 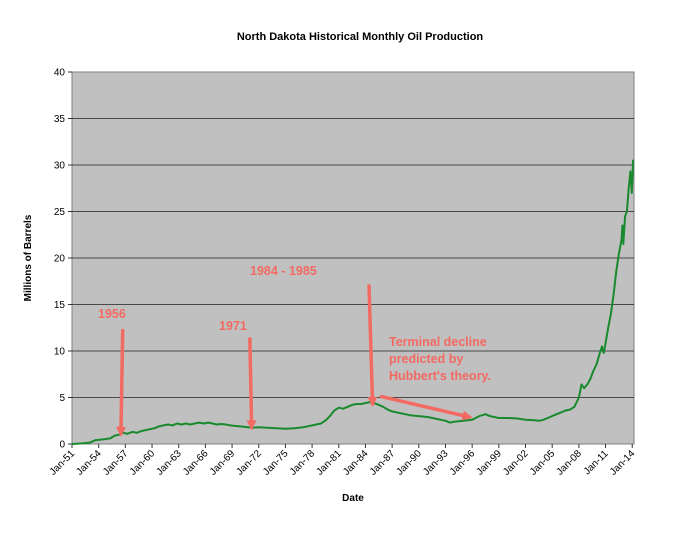 What do you see at coordinates (60, 259) in the screenshot?
I see `y-tick-label: 20` at bounding box center [60, 259].